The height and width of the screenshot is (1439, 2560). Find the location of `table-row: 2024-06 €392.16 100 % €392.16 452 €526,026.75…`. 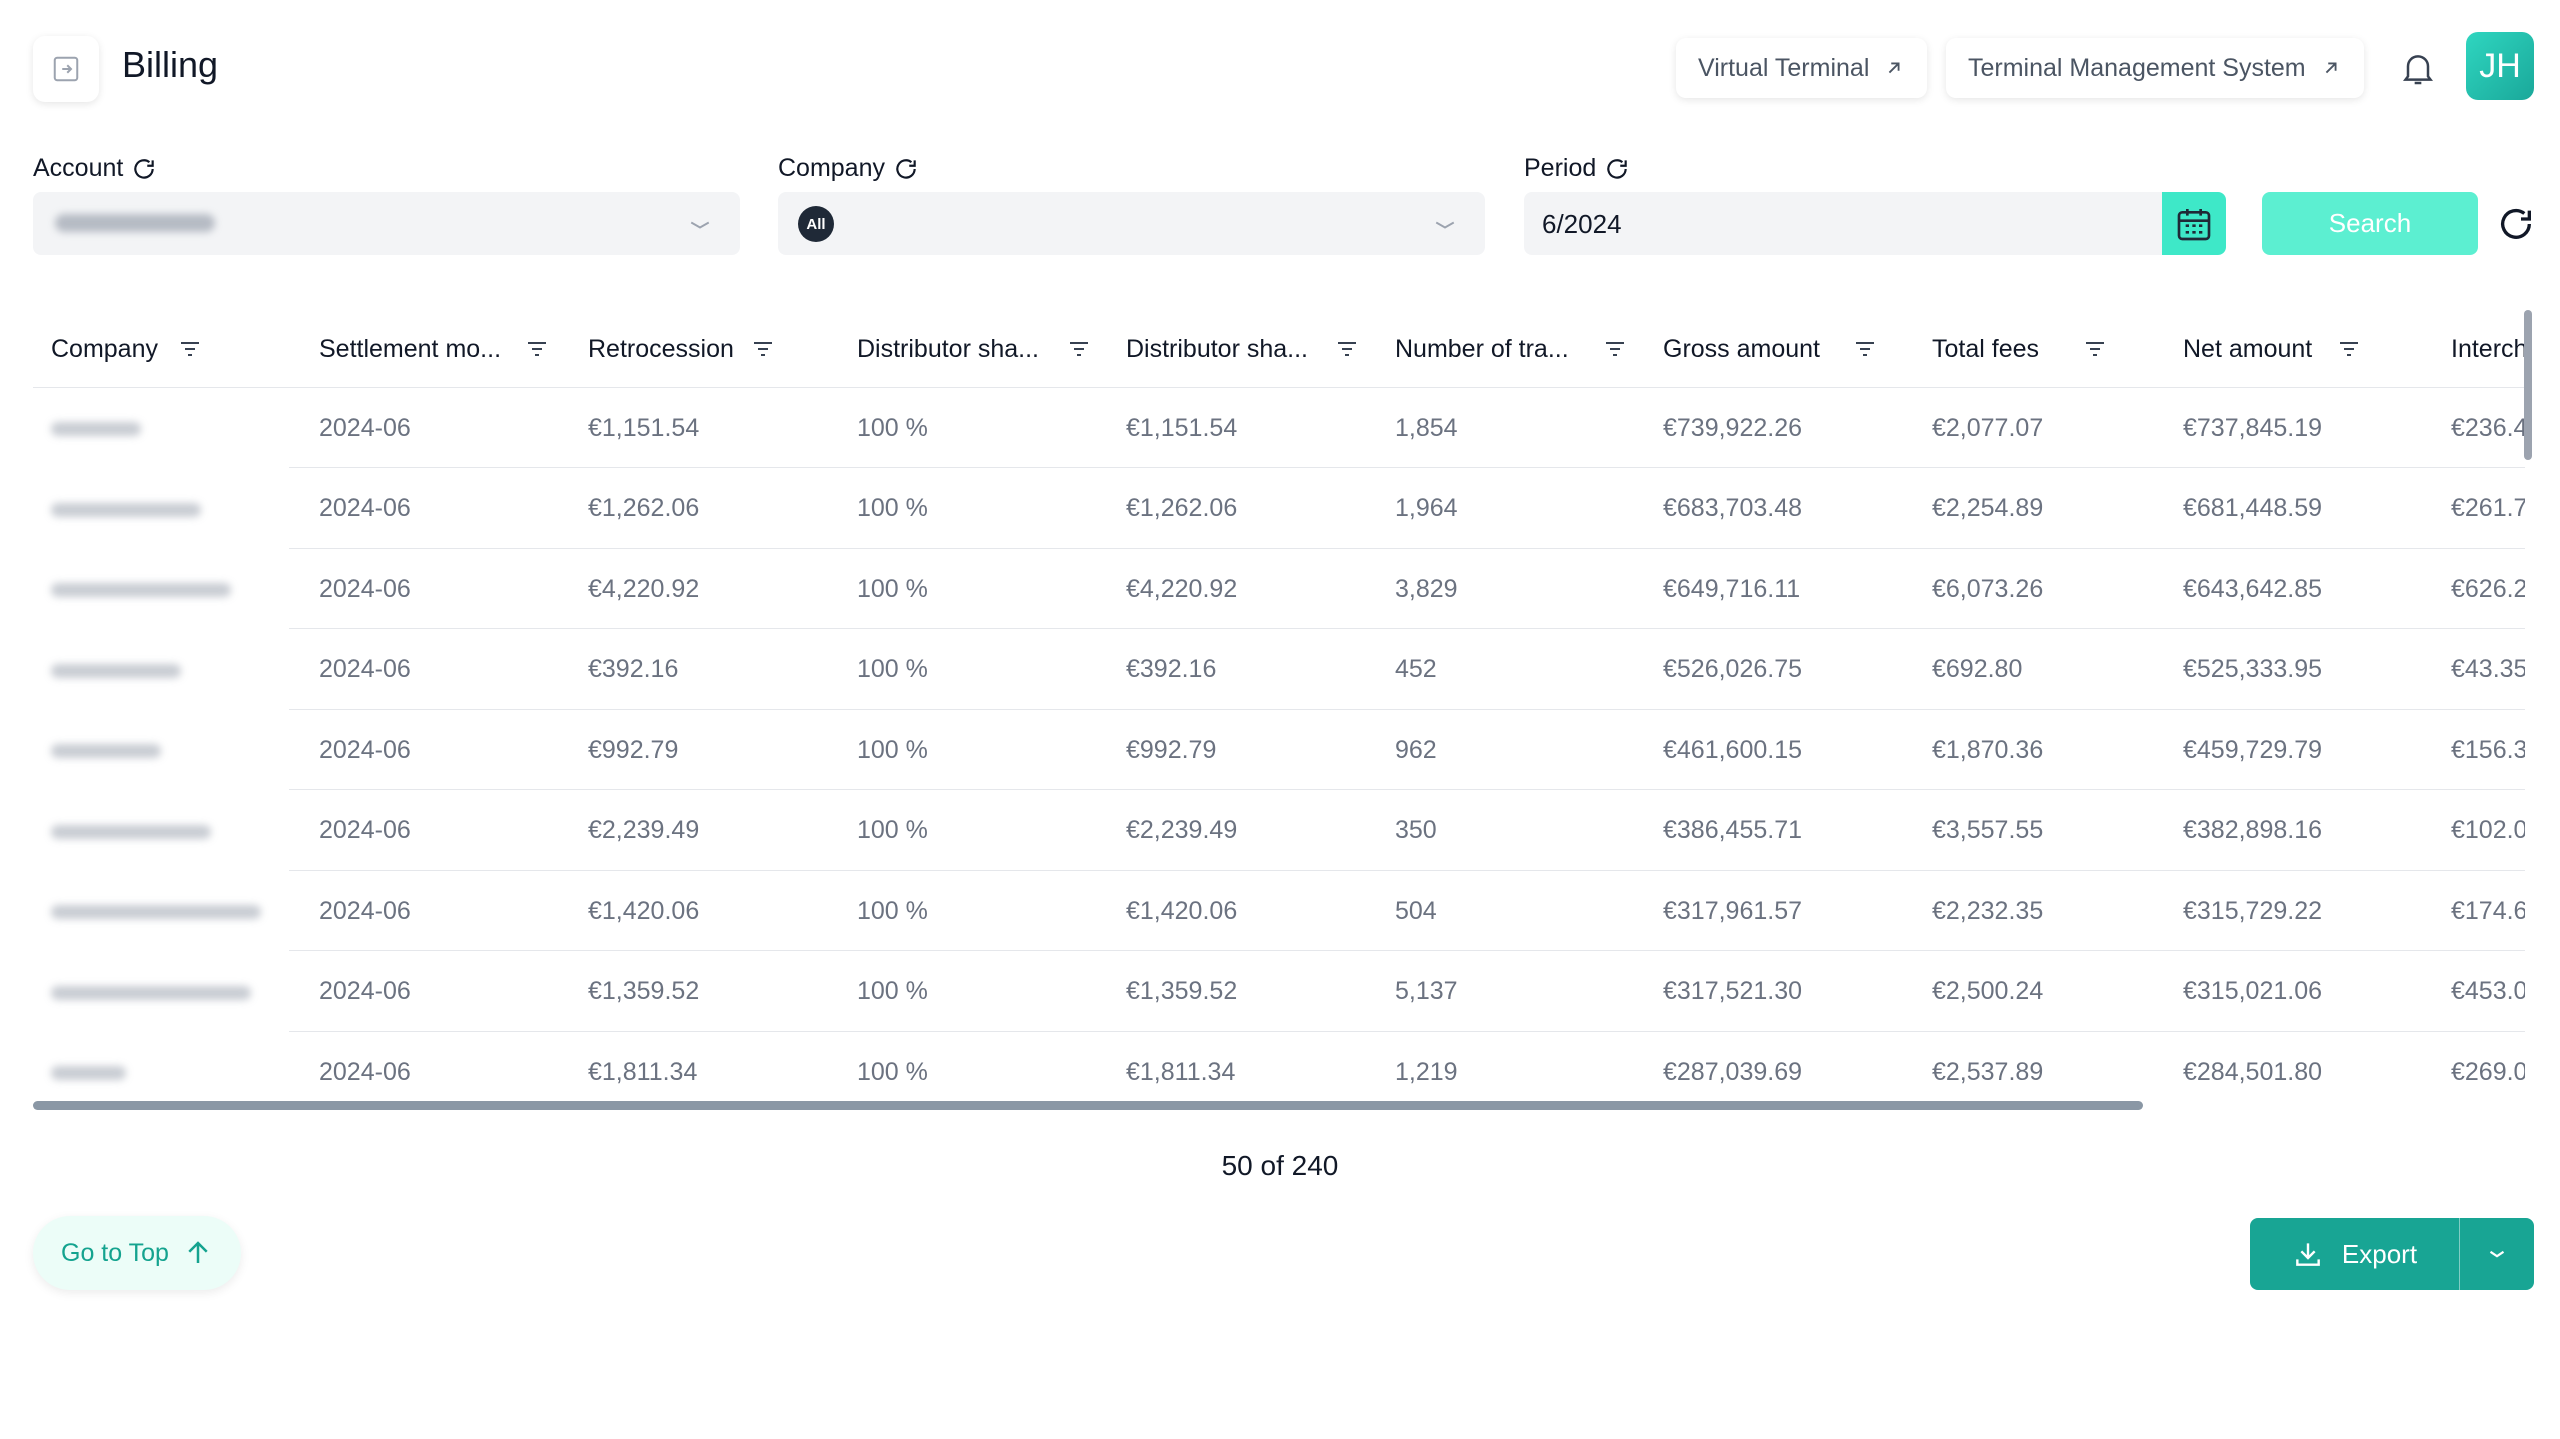

table-row: 2024-06 €392.16 100 % €392.16 452 €526,026.75… is located at coordinates (1279, 670).